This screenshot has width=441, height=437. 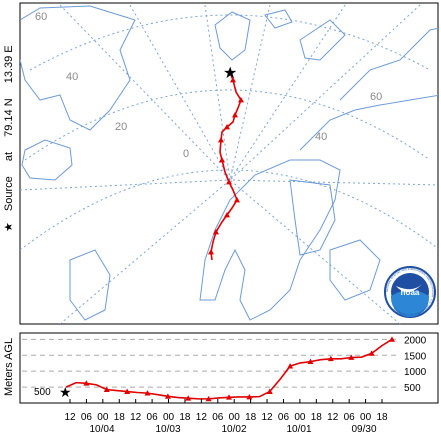 I want to click on hour-tick-labels: 12 06 00 18 12 06 00 18 12 06 00 18 12 06 00 18 12 06 00 18, so click(x=226, y=411).